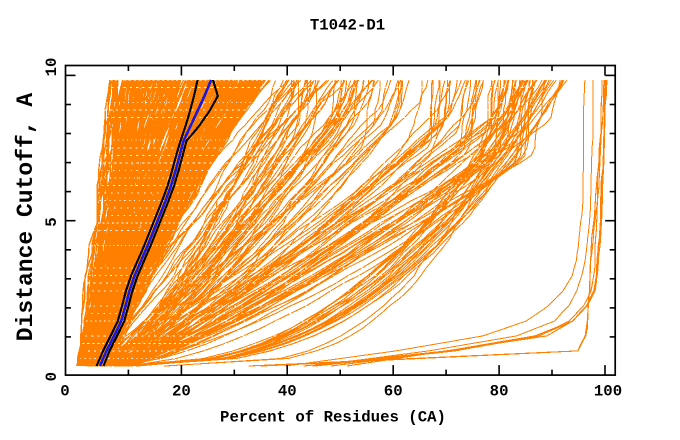 The image size is (680, 440). Describe the element at coordinates (52, 221) in the screenshot. I see `svg-text: 5` at that location.